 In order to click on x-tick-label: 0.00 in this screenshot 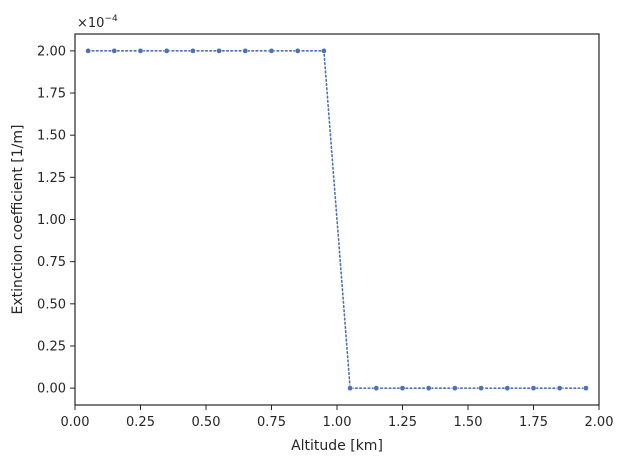, I will do `click(75, 422)`.